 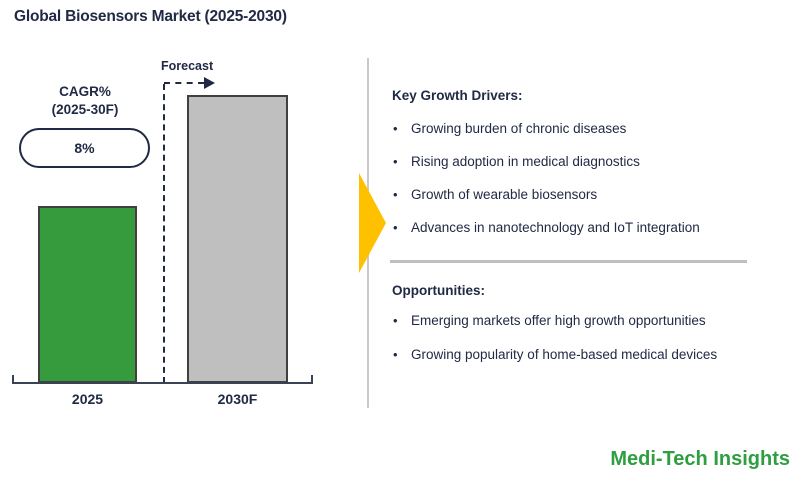 I want to click on cagr-value-badge: 8%, so click(x=84, y=148).